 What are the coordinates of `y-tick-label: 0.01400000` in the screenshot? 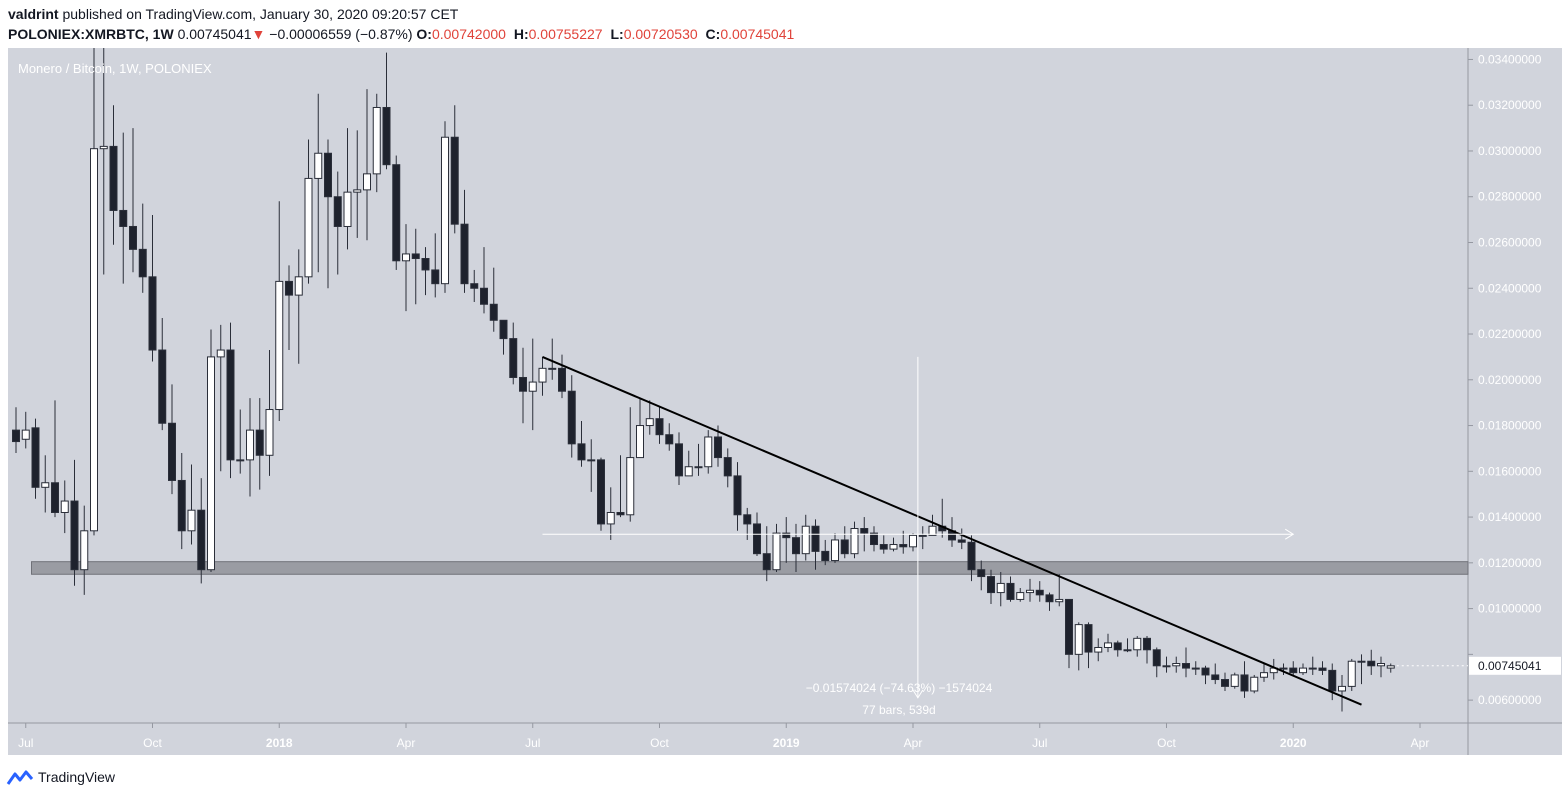 It's located at (1510, 517).